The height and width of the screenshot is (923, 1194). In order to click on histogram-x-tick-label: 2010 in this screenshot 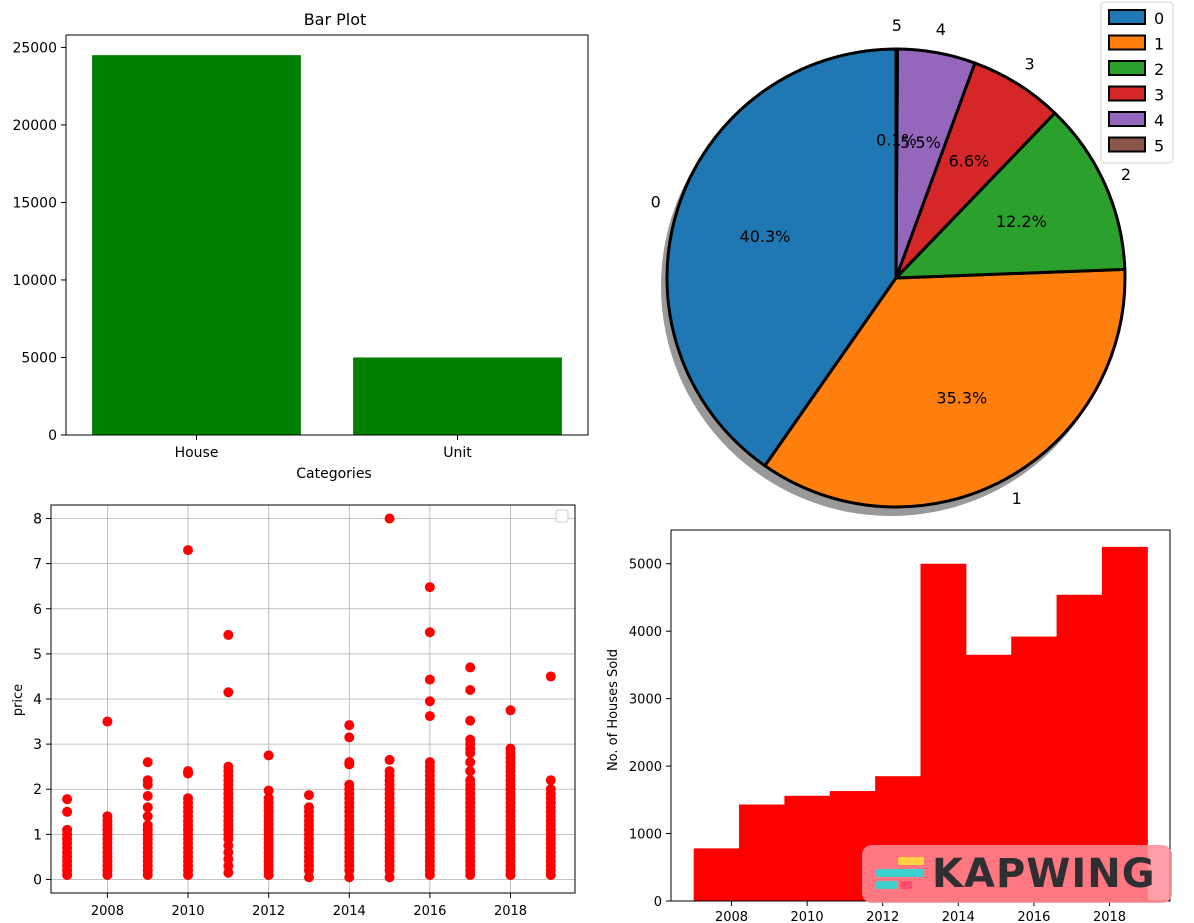, I will do `click(807, 916)`.